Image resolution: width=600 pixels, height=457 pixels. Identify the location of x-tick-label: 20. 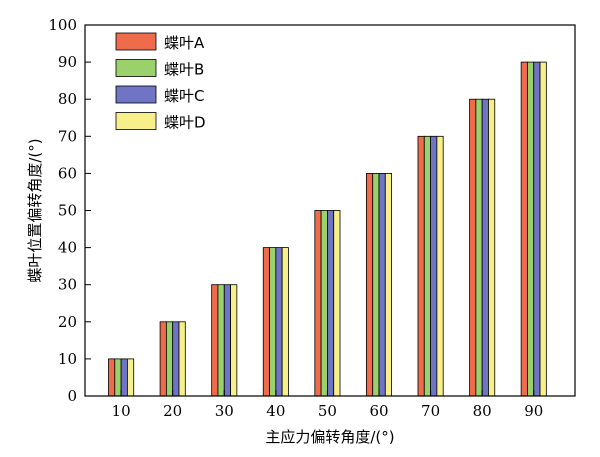
(172, 411).